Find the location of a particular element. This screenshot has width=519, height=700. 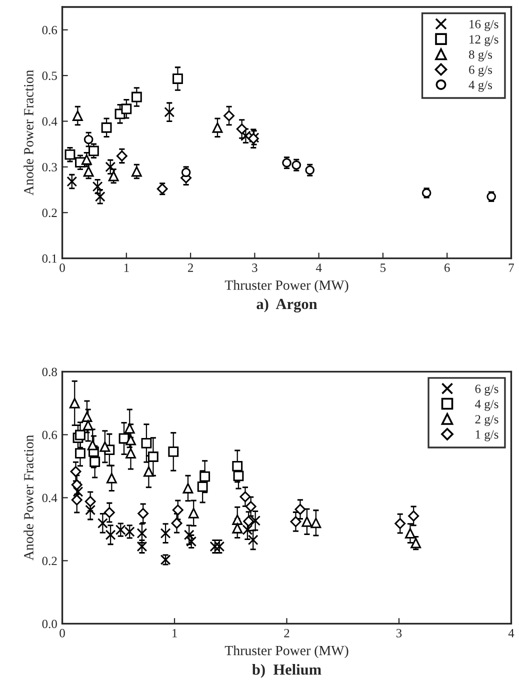

x-tick-label: 5 is located at coordinates (383, 268).